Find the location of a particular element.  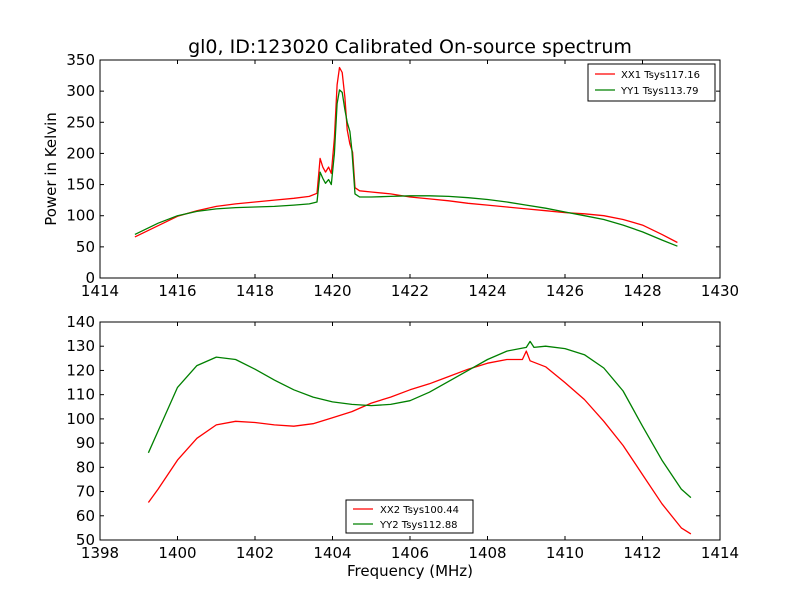

bottom-legend: XX2 Tsys100.44 YY2 Tsys112.88 is located at coordinates (409, 516).